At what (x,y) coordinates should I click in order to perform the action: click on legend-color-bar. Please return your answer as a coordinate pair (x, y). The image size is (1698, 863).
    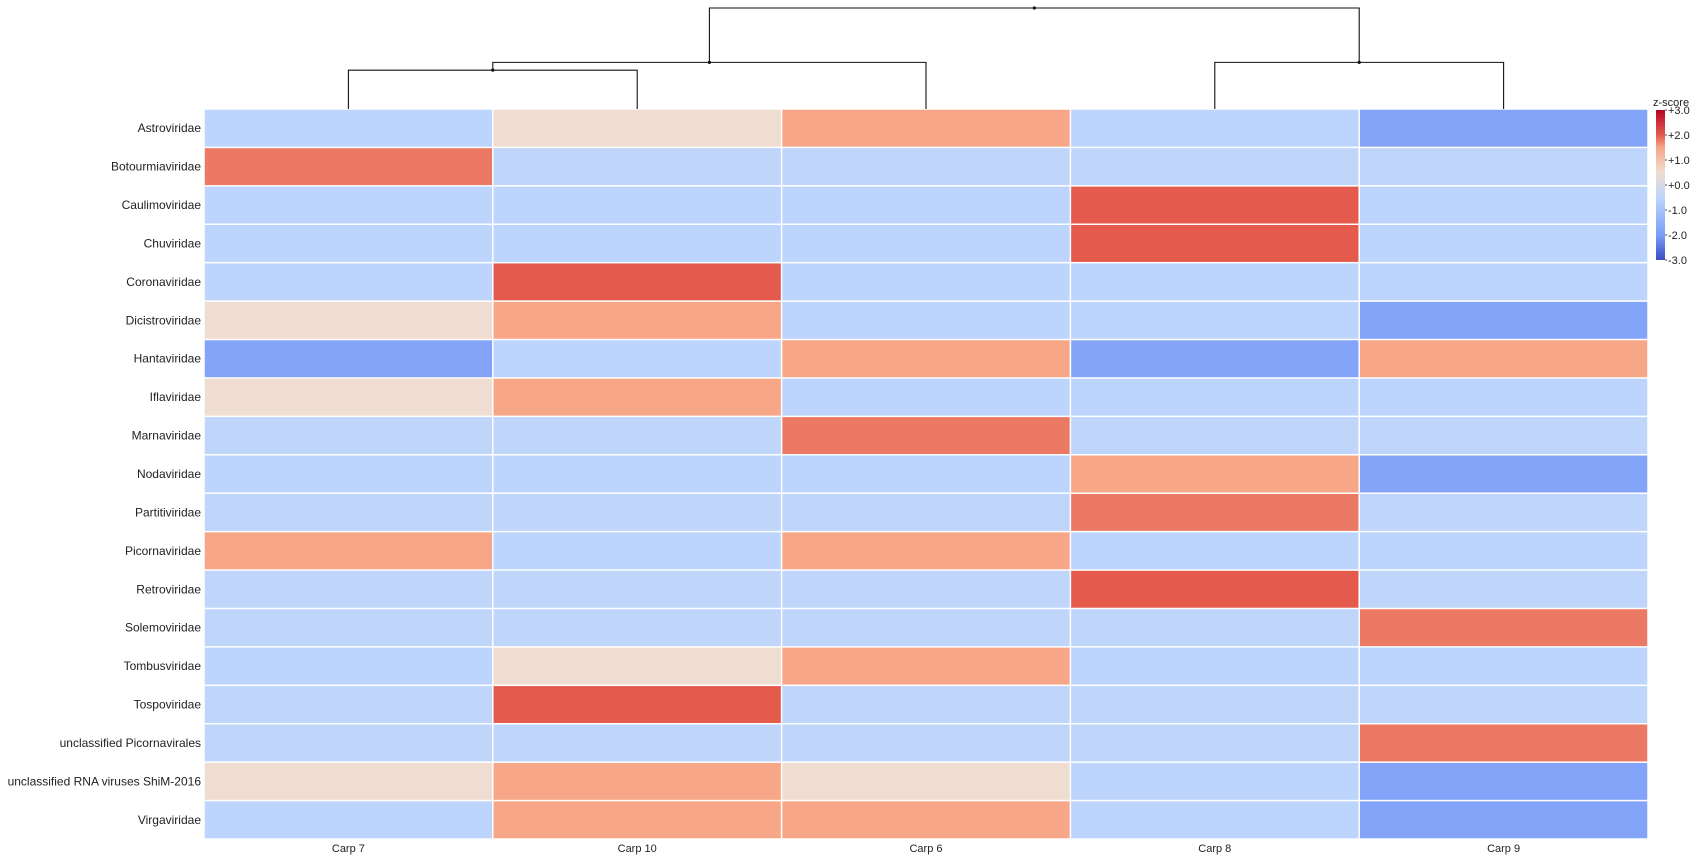
    Looking at the image, I should click on (1660, 185).